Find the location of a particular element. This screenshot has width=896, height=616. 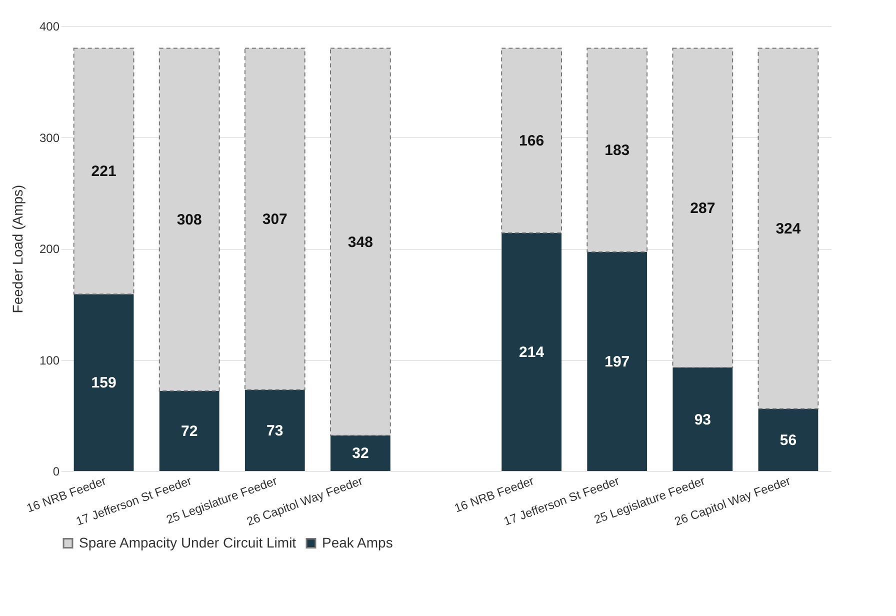

data-label: 72 is located at coordinates (189, 431).